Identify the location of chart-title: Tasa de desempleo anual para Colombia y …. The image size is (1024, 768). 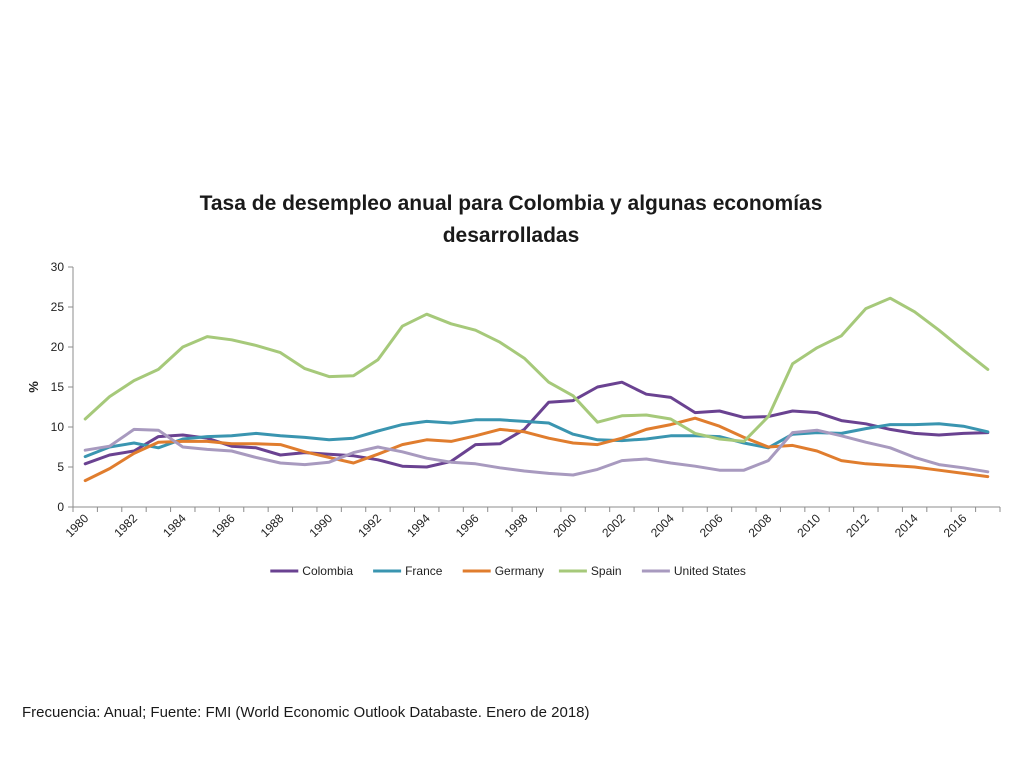
(511, 219).